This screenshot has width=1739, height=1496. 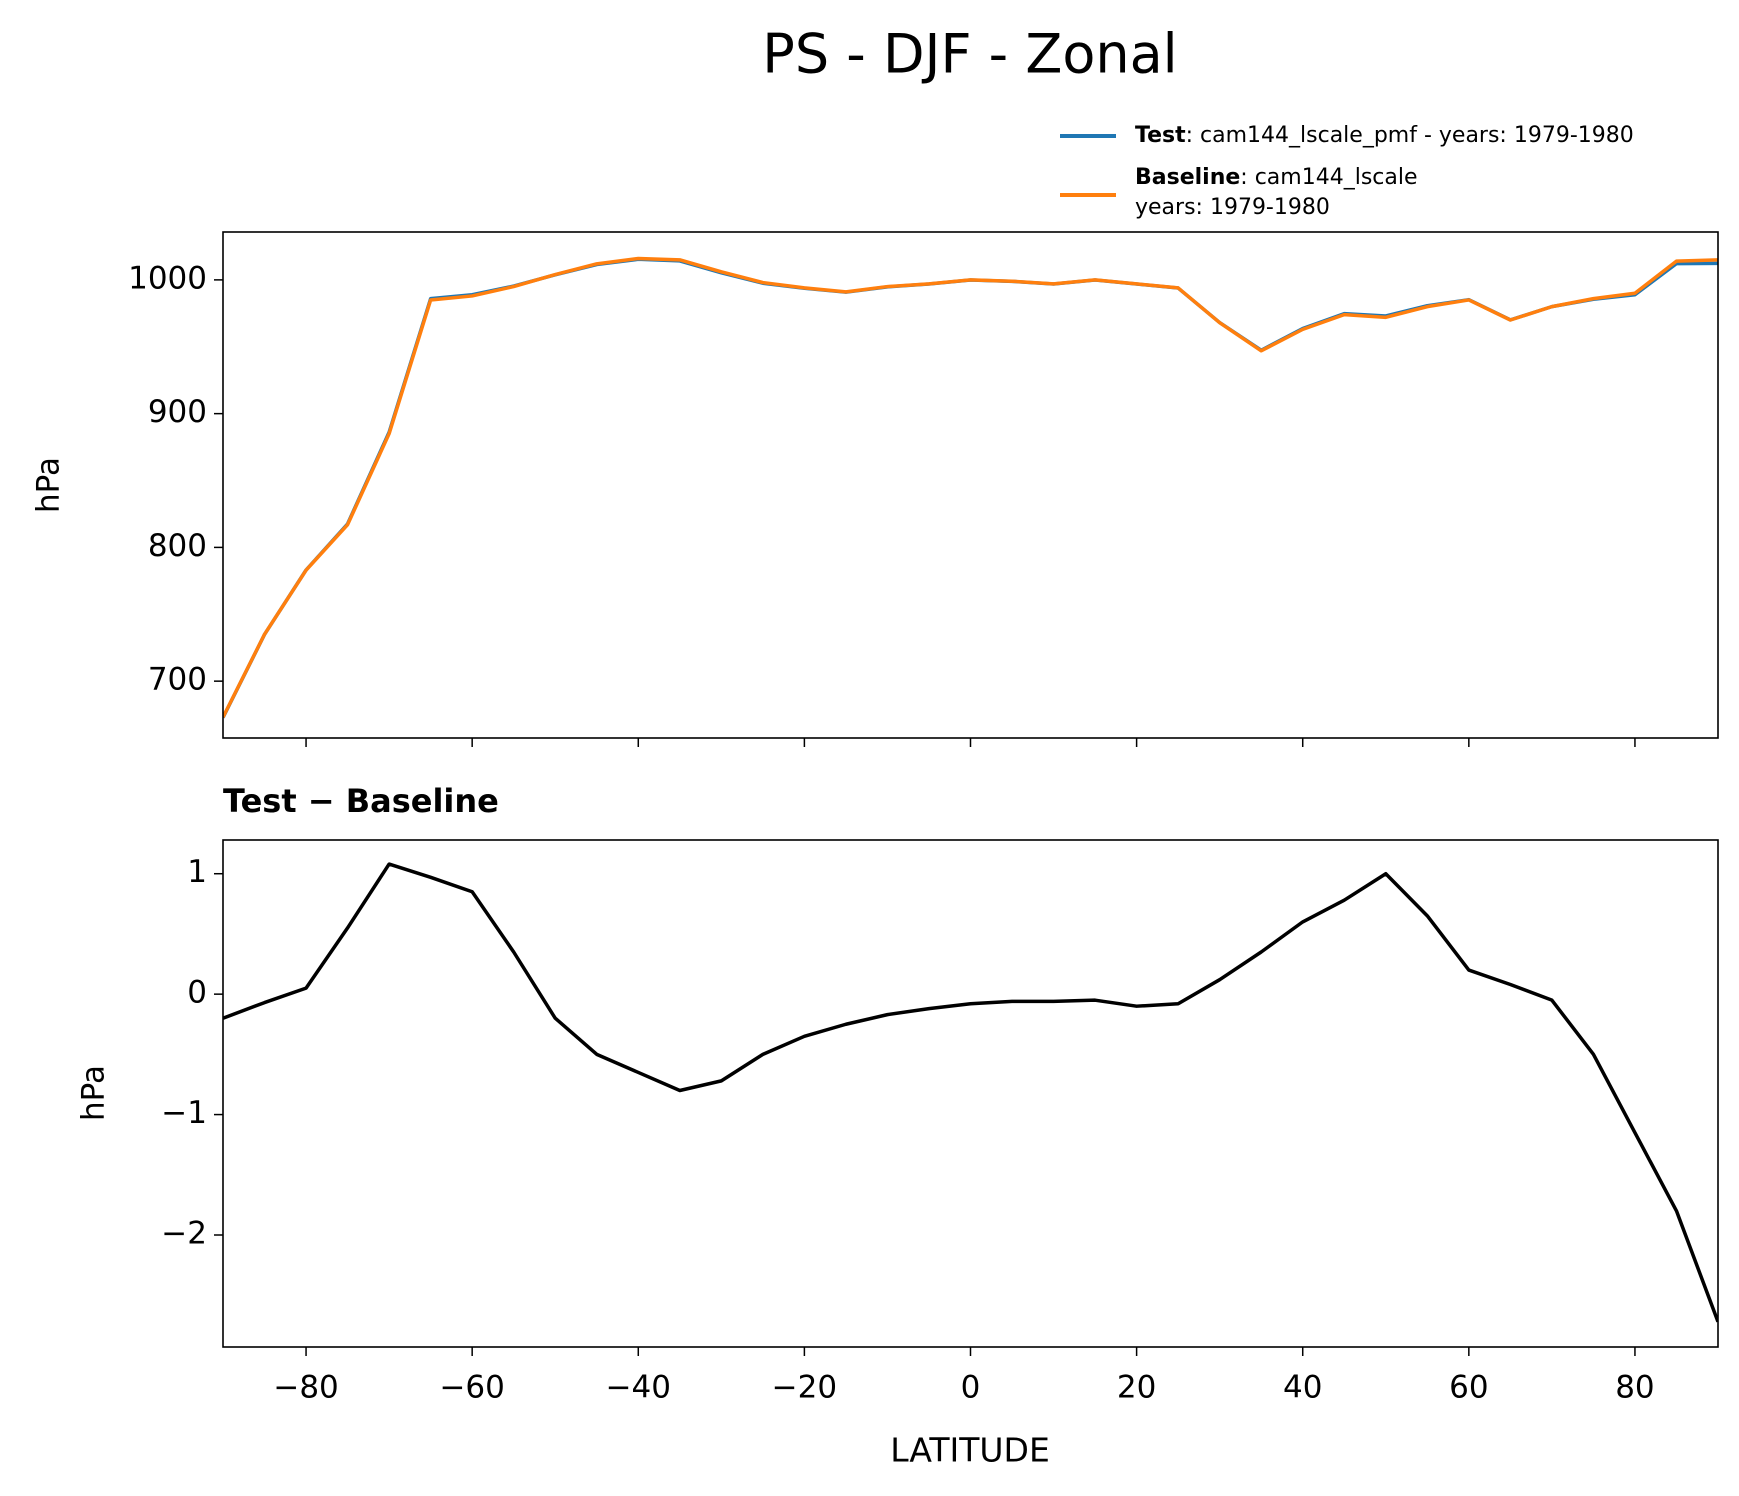 I want to click on x-tick-label: −20, so click(x=804, y=1388).